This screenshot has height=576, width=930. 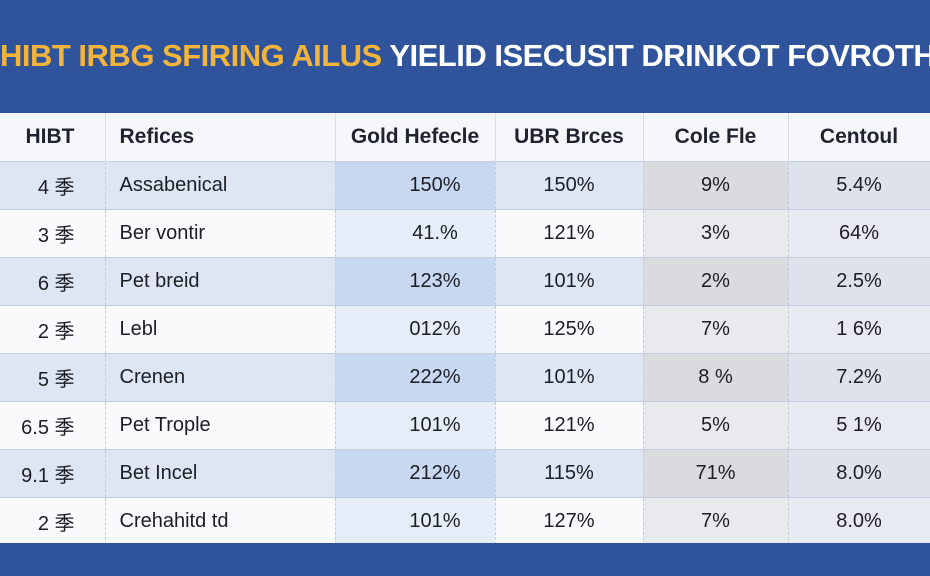 I want to click on table-cell: Lebl, so click(x=220, y=329).